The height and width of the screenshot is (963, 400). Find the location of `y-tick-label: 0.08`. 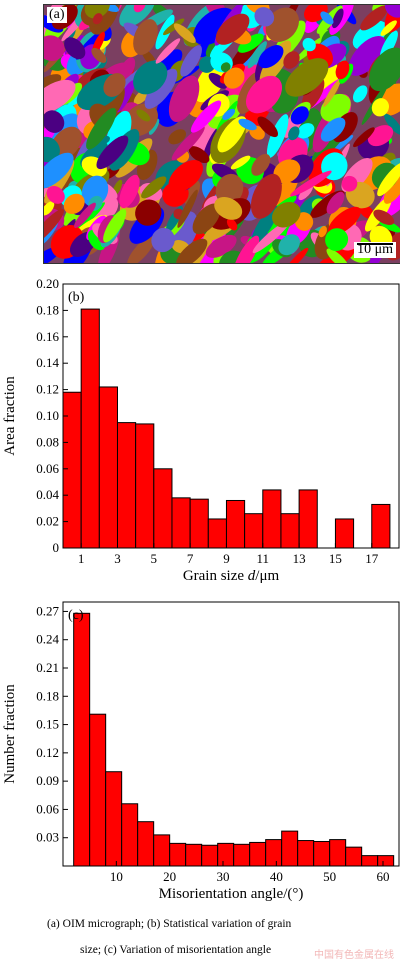

y-tick-label: 0.08 is located at coordinates (47, 441).